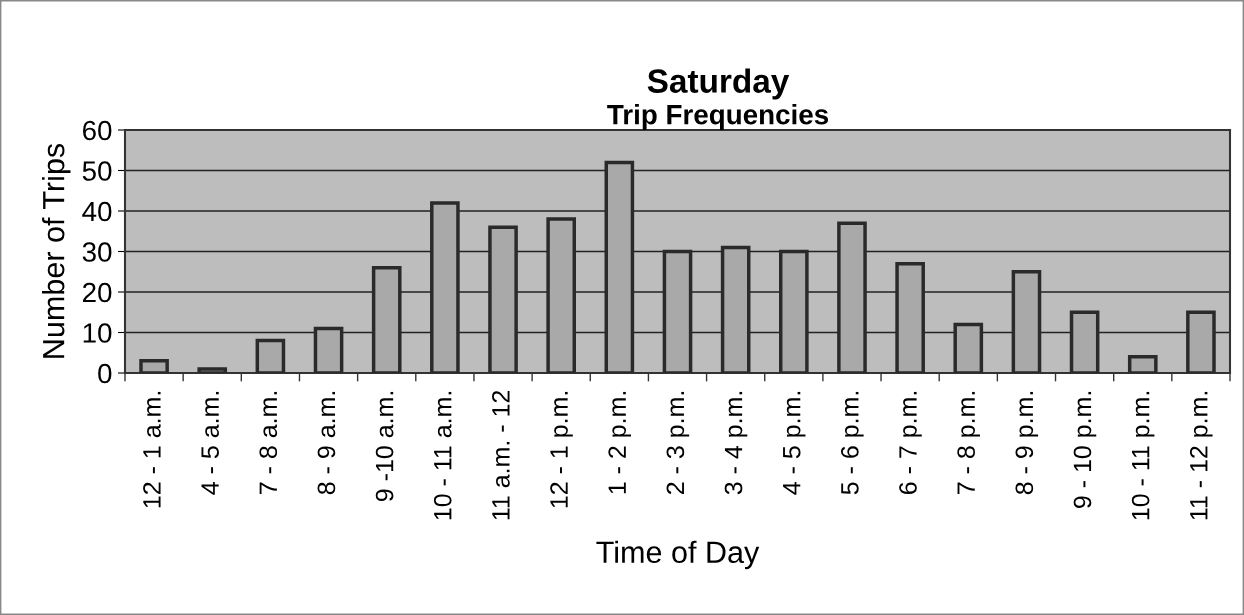  What do you see at coordinates (1201, 455) in the screenshot?
I see `x-tick-label: 11 - 12 p.m.` at bounding box center [1201, 455].